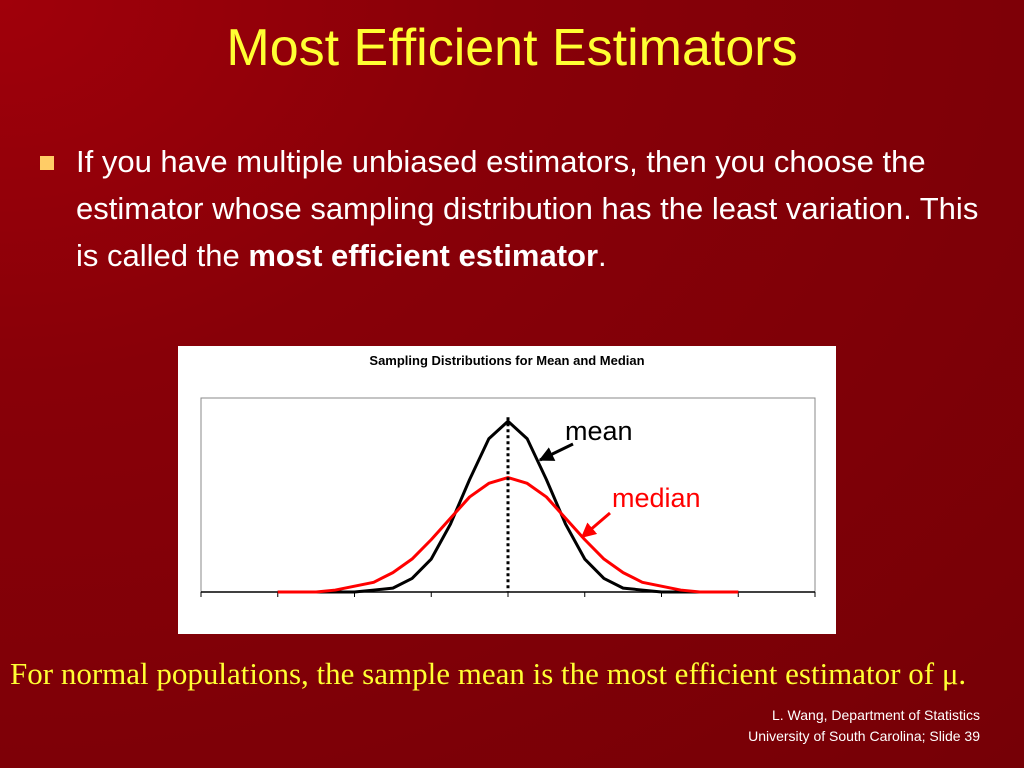 The width and height of the screenshot is (1024, 768). What do you see at coordinates (47, 163) in the screenshot?
I see `bullet-marker` at bounding box center [47, 163].